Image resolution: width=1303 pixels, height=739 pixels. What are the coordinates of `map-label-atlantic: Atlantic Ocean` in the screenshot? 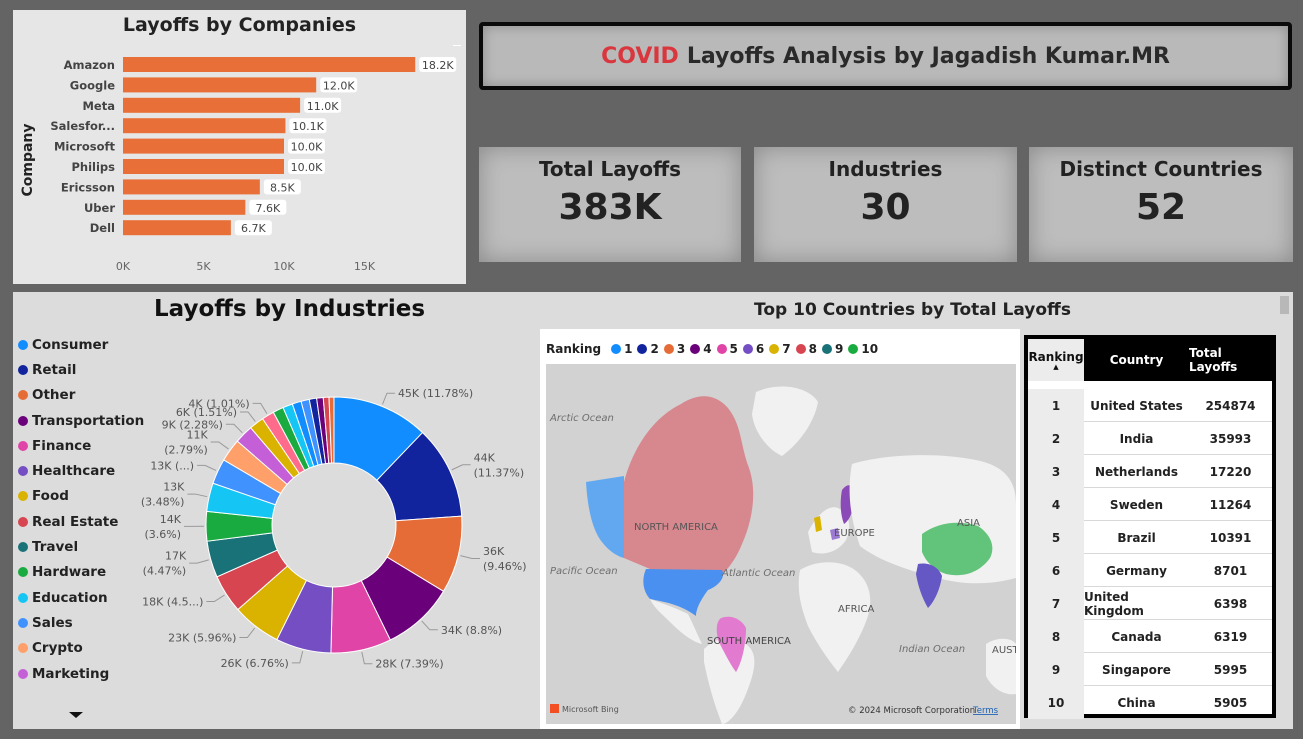 It's located at (758, 573).